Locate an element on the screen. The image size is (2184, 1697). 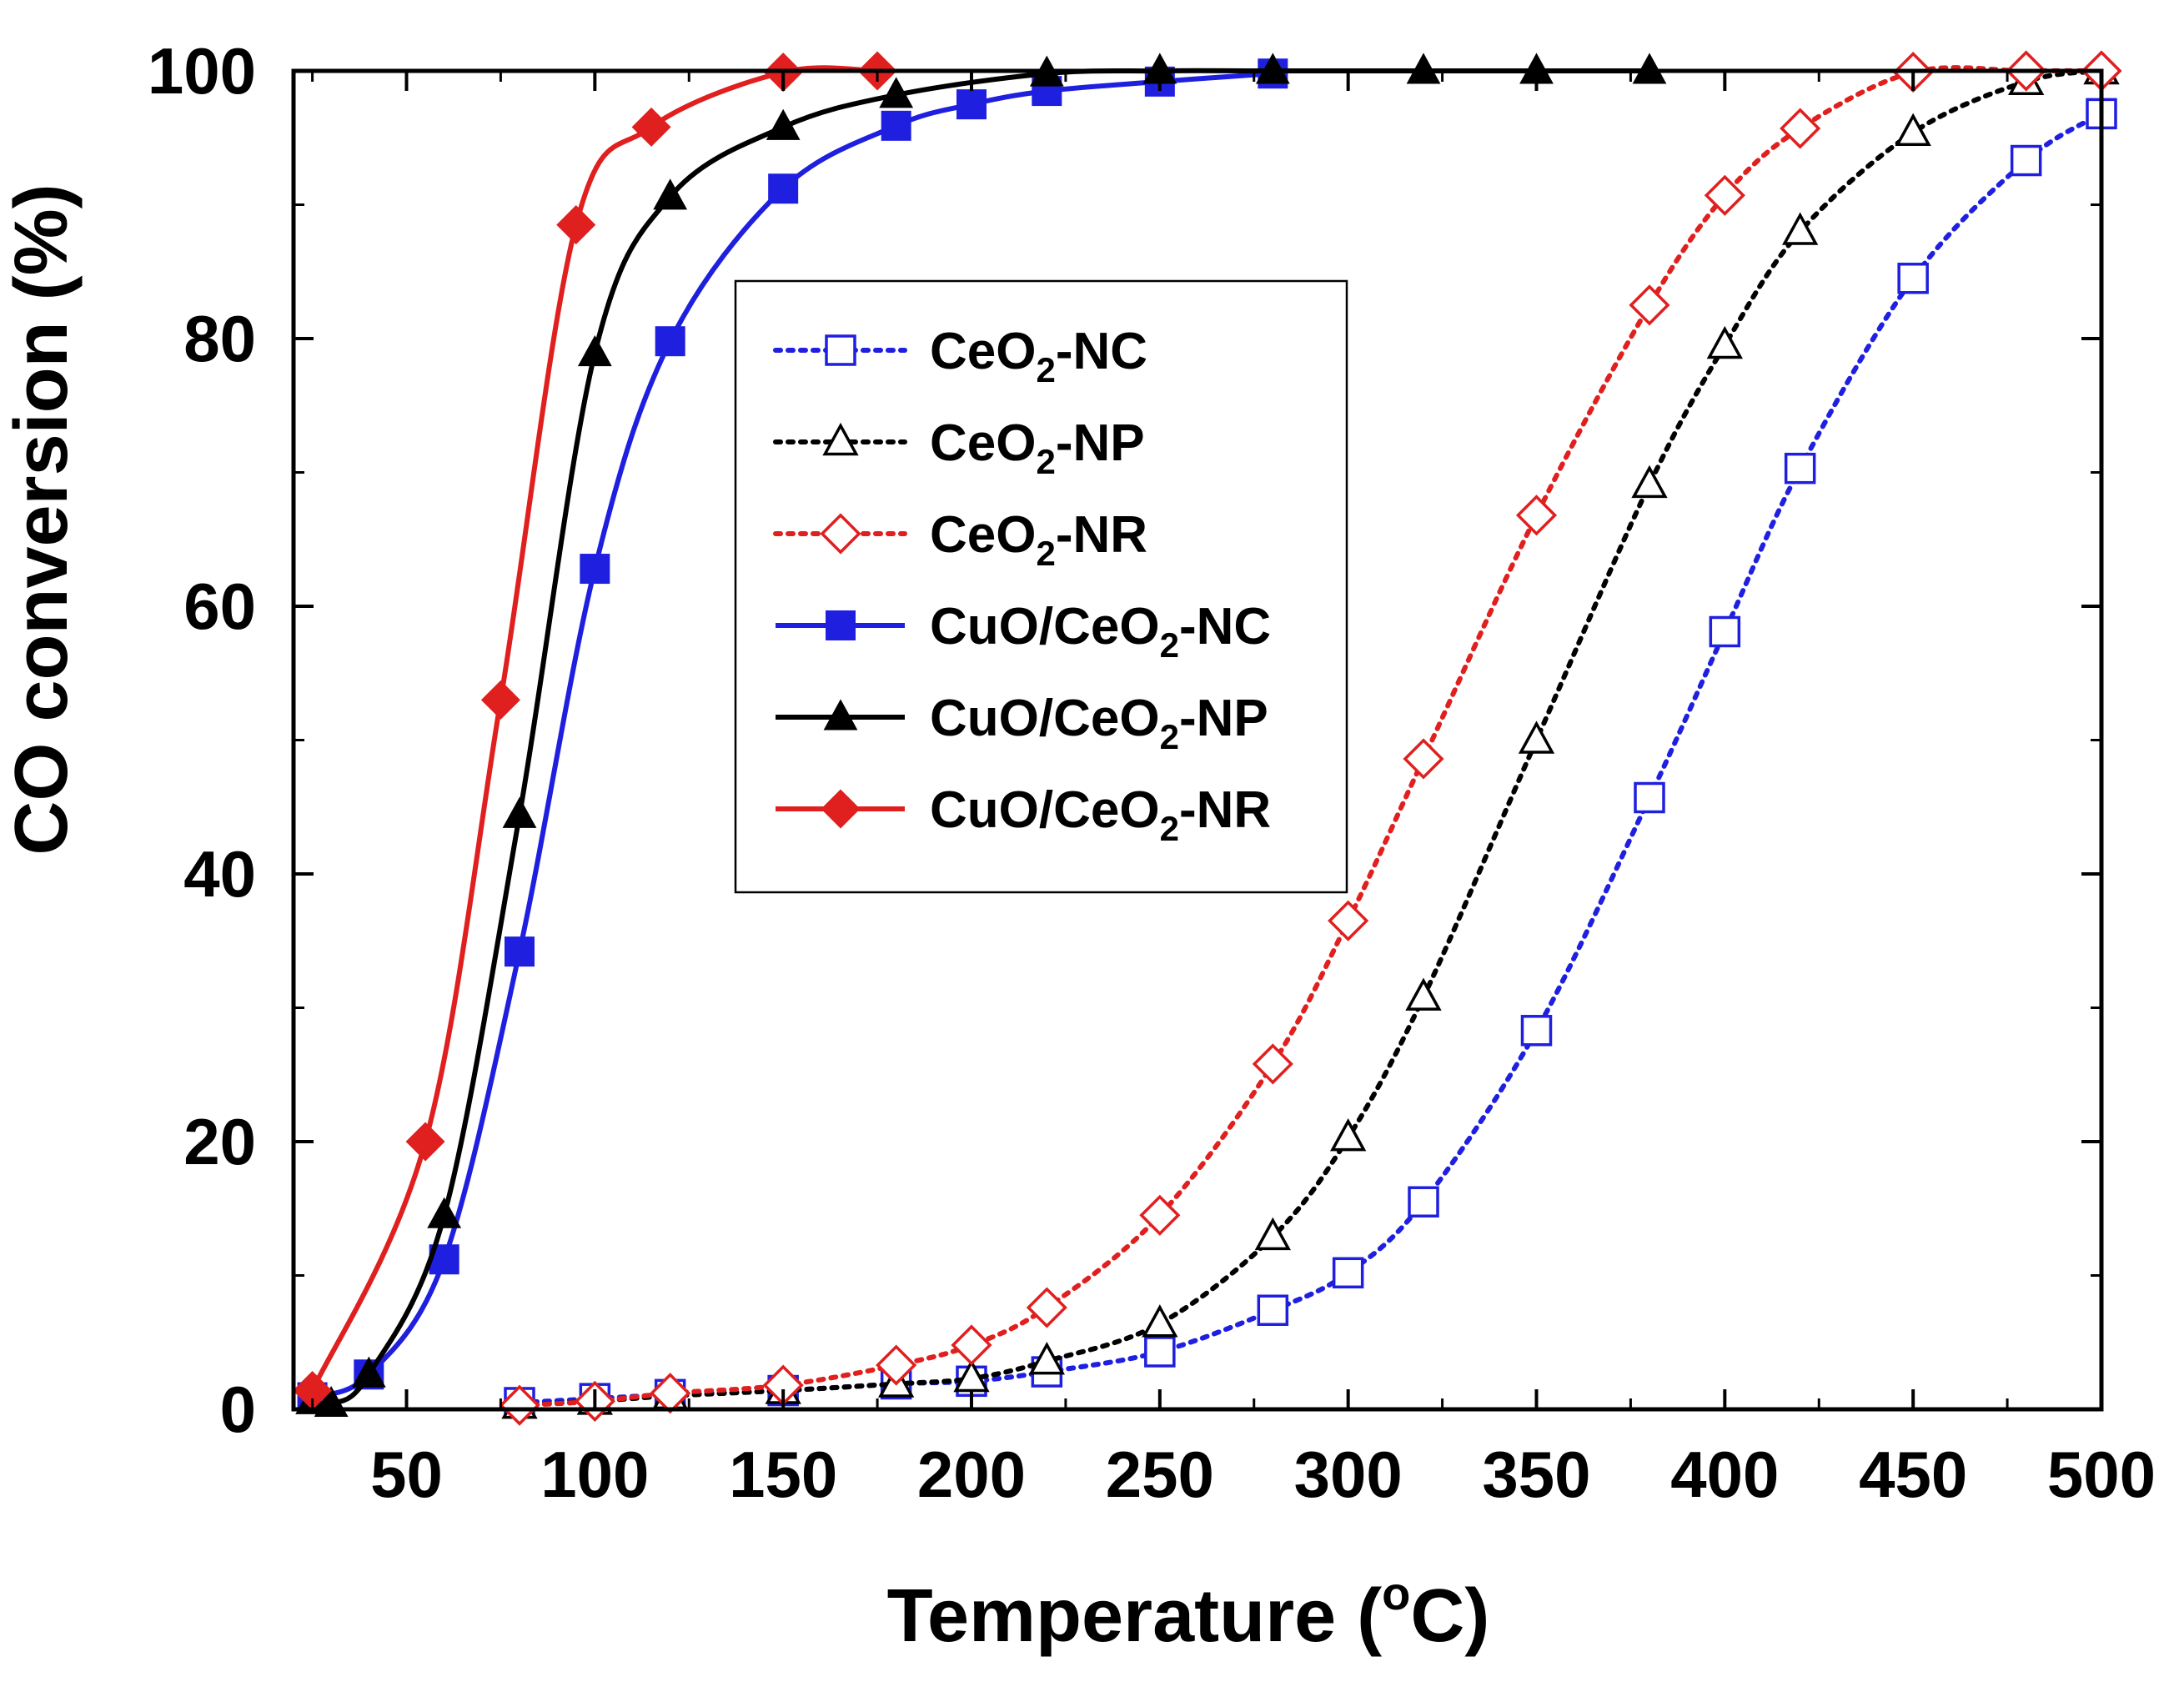
y-tick-label: 60 is located at coordinates (219, 606).